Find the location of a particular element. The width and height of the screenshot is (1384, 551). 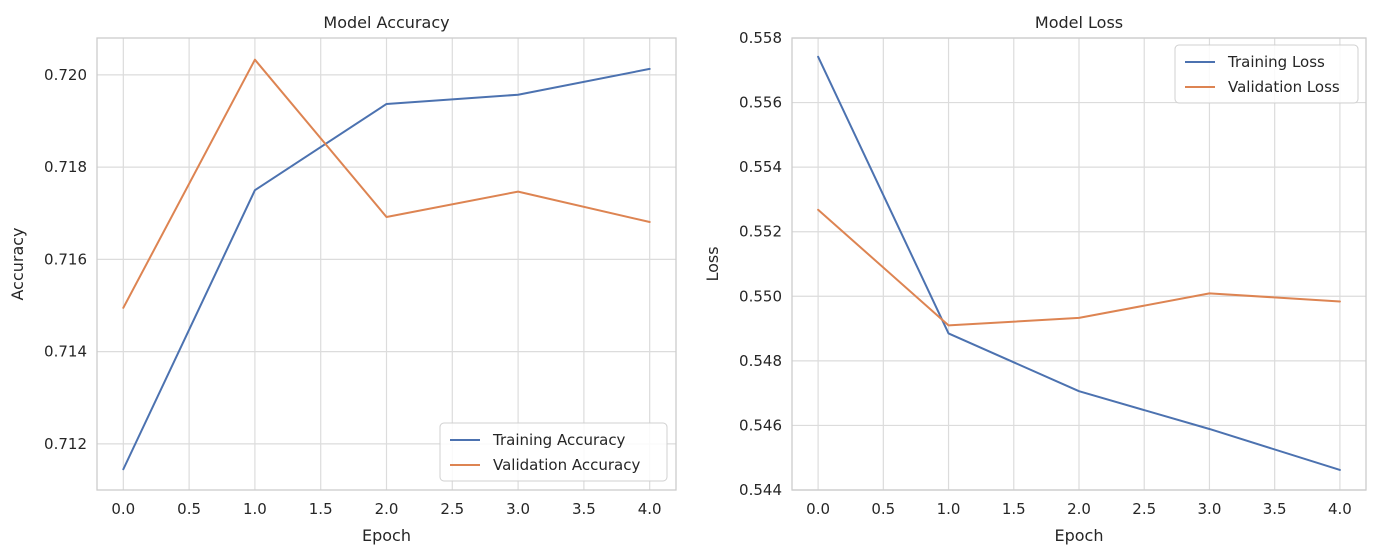

y-tick-label: 0.712 is located at coordinates (65, 444).